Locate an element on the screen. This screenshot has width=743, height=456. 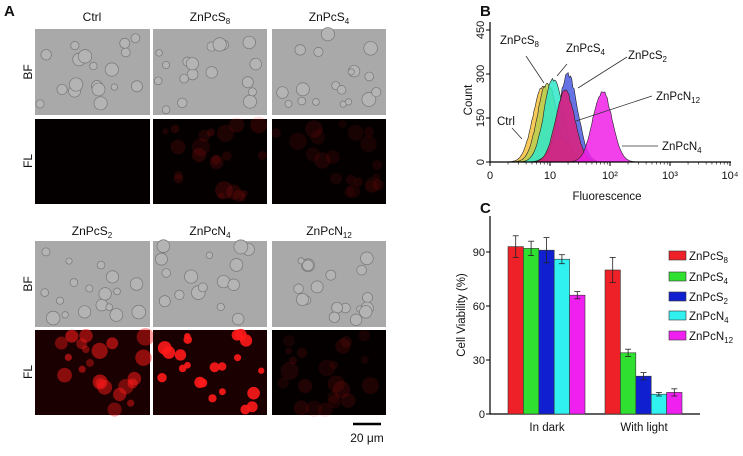
bar-chart: 0 30 60 90 is located at coordinates (586, 318).